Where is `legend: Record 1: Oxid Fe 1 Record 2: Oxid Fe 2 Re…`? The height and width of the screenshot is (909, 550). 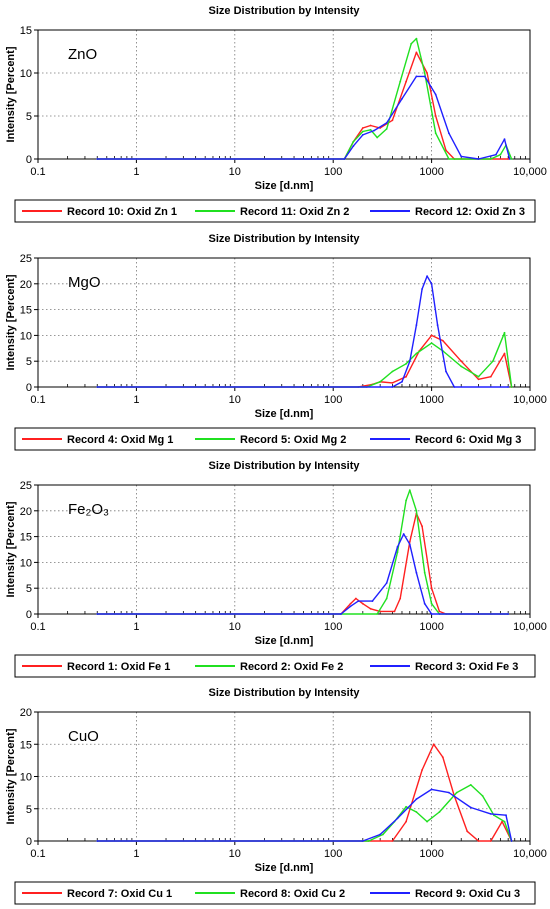 legend: Record 1: Oxid Fe 1 Record 2: Oxid Fe 2 Re… is located at coordinates (275, 666).